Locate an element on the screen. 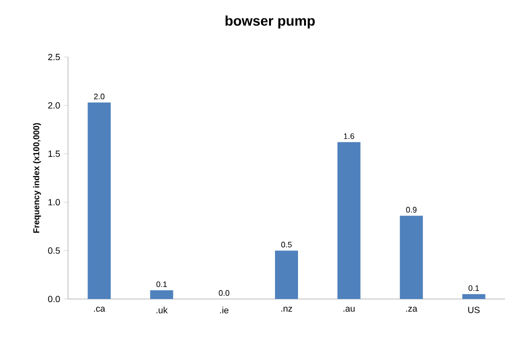 The width and height of the screenshot is (527, 338). y-tick-label: 2.5 is located at coordinates (54, 57).